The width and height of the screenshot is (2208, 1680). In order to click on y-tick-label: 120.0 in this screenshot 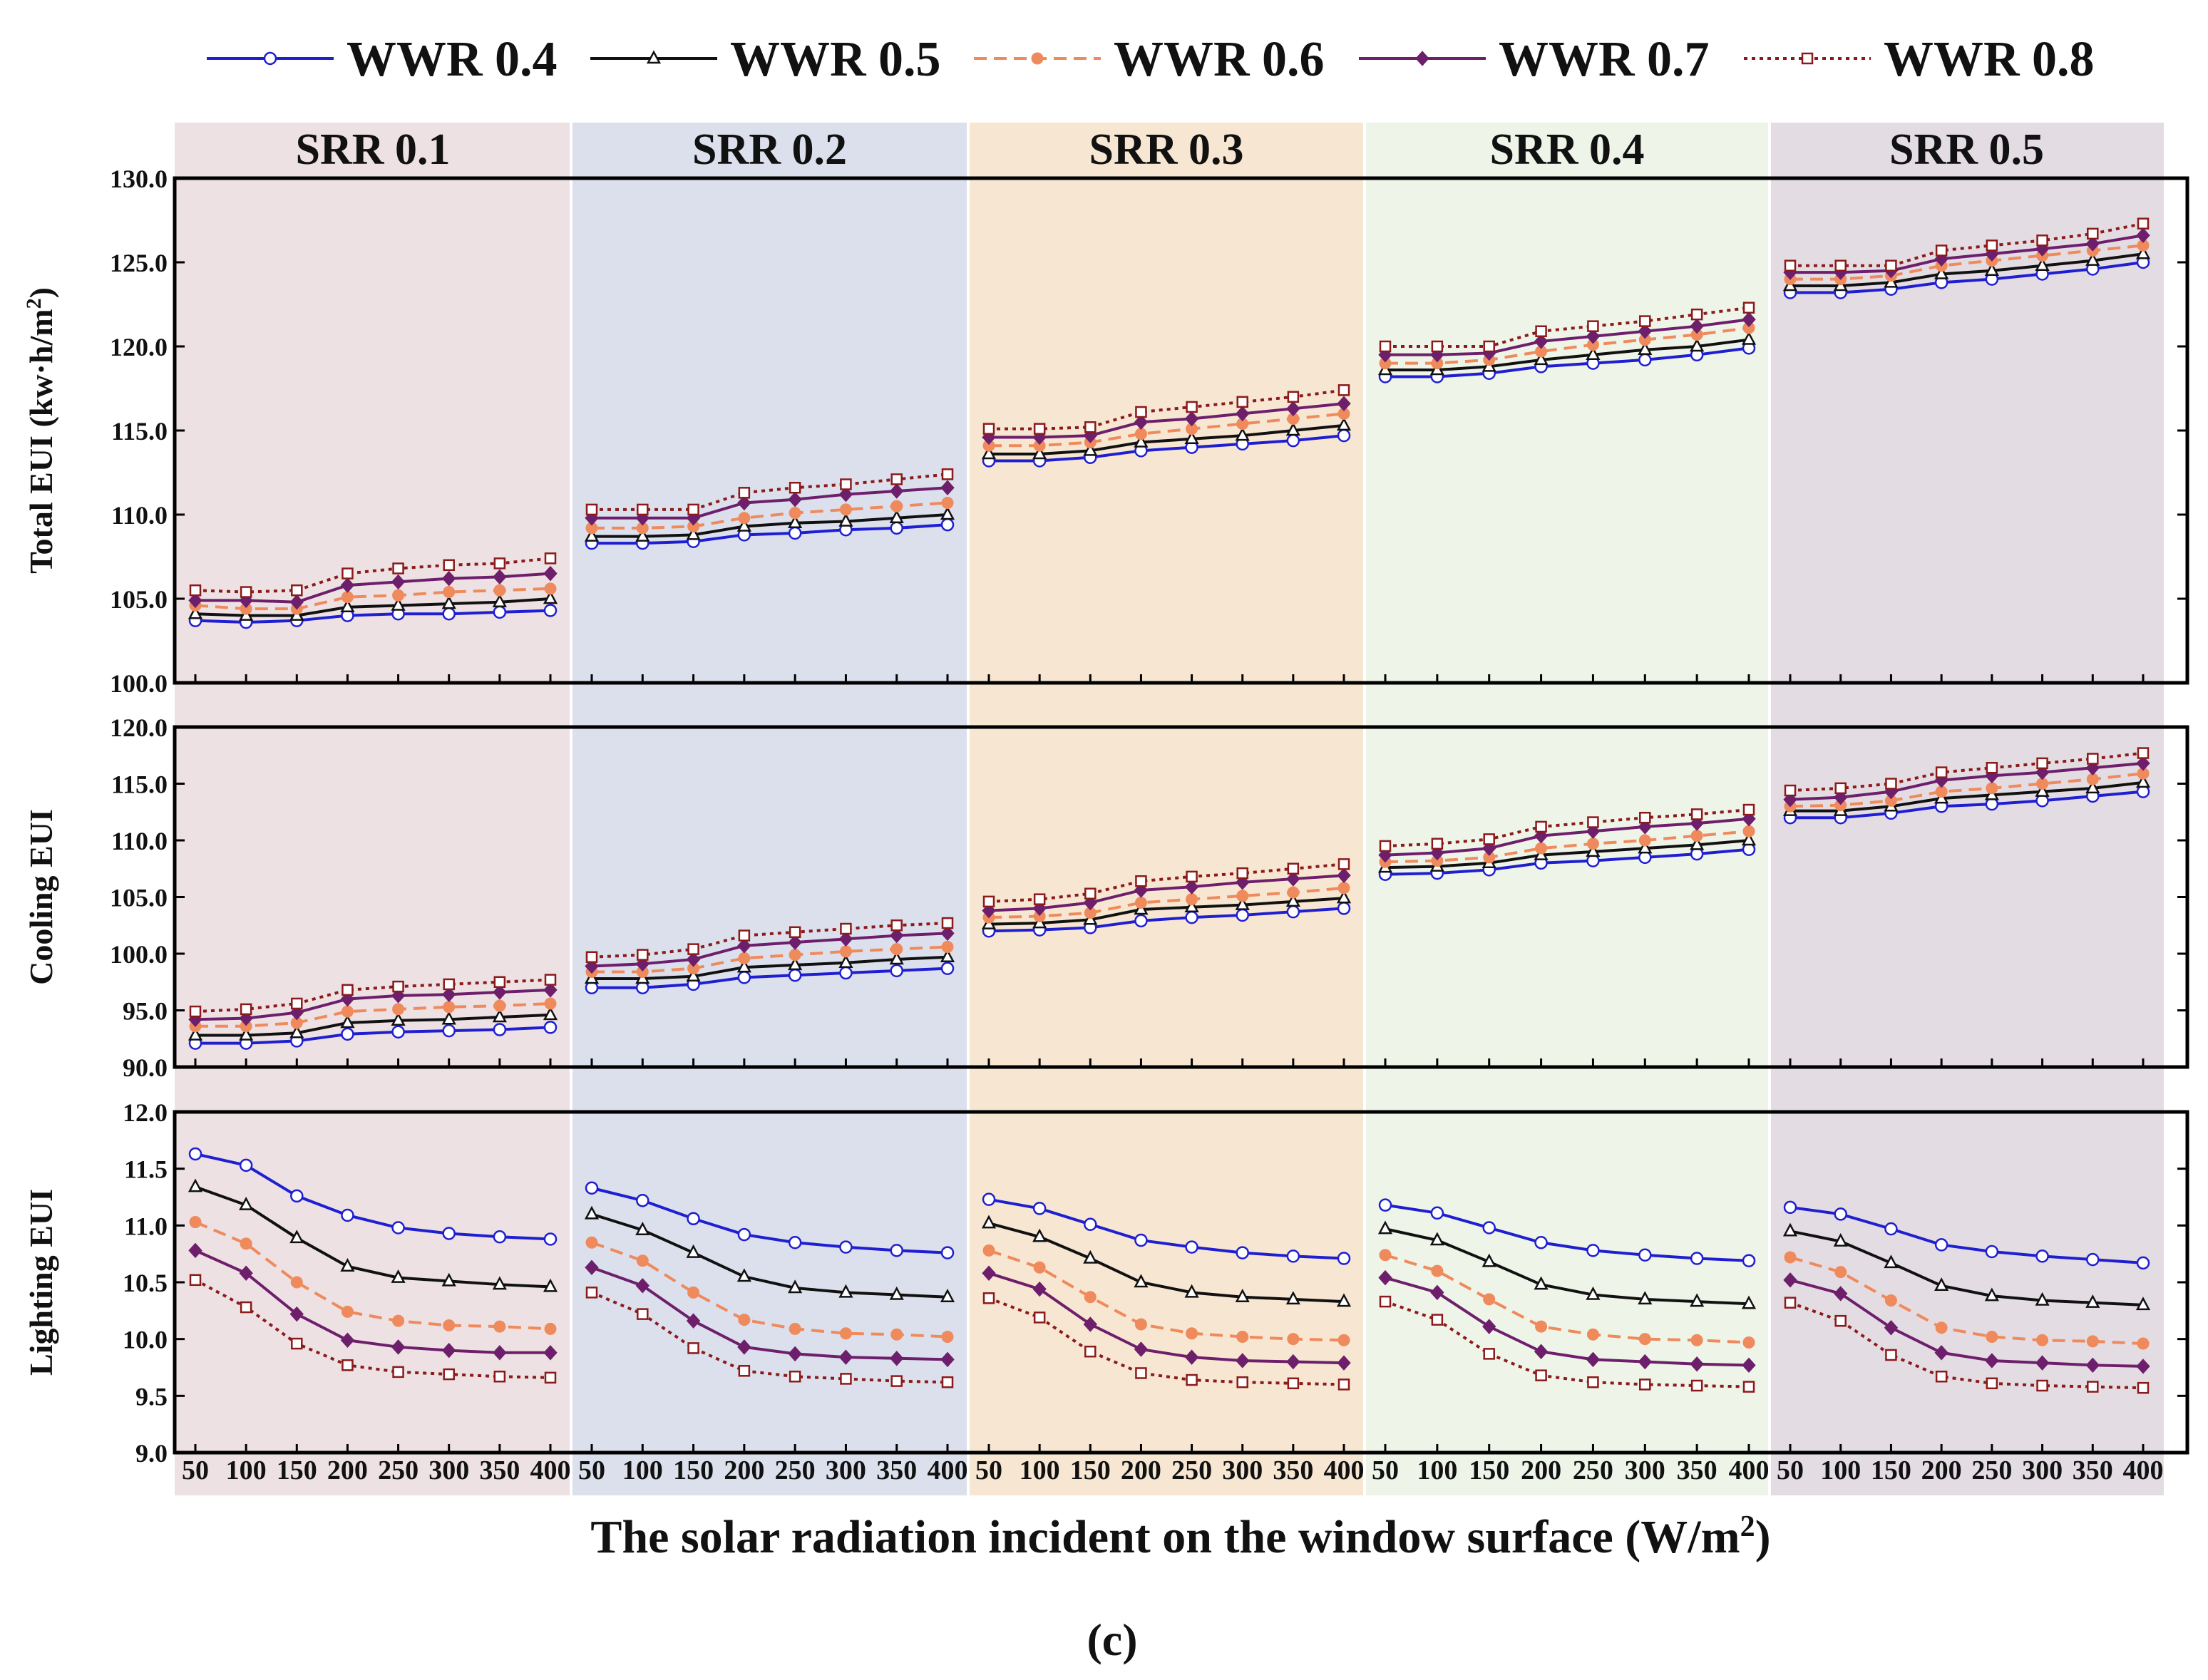, I will do `click(139, 727)`.